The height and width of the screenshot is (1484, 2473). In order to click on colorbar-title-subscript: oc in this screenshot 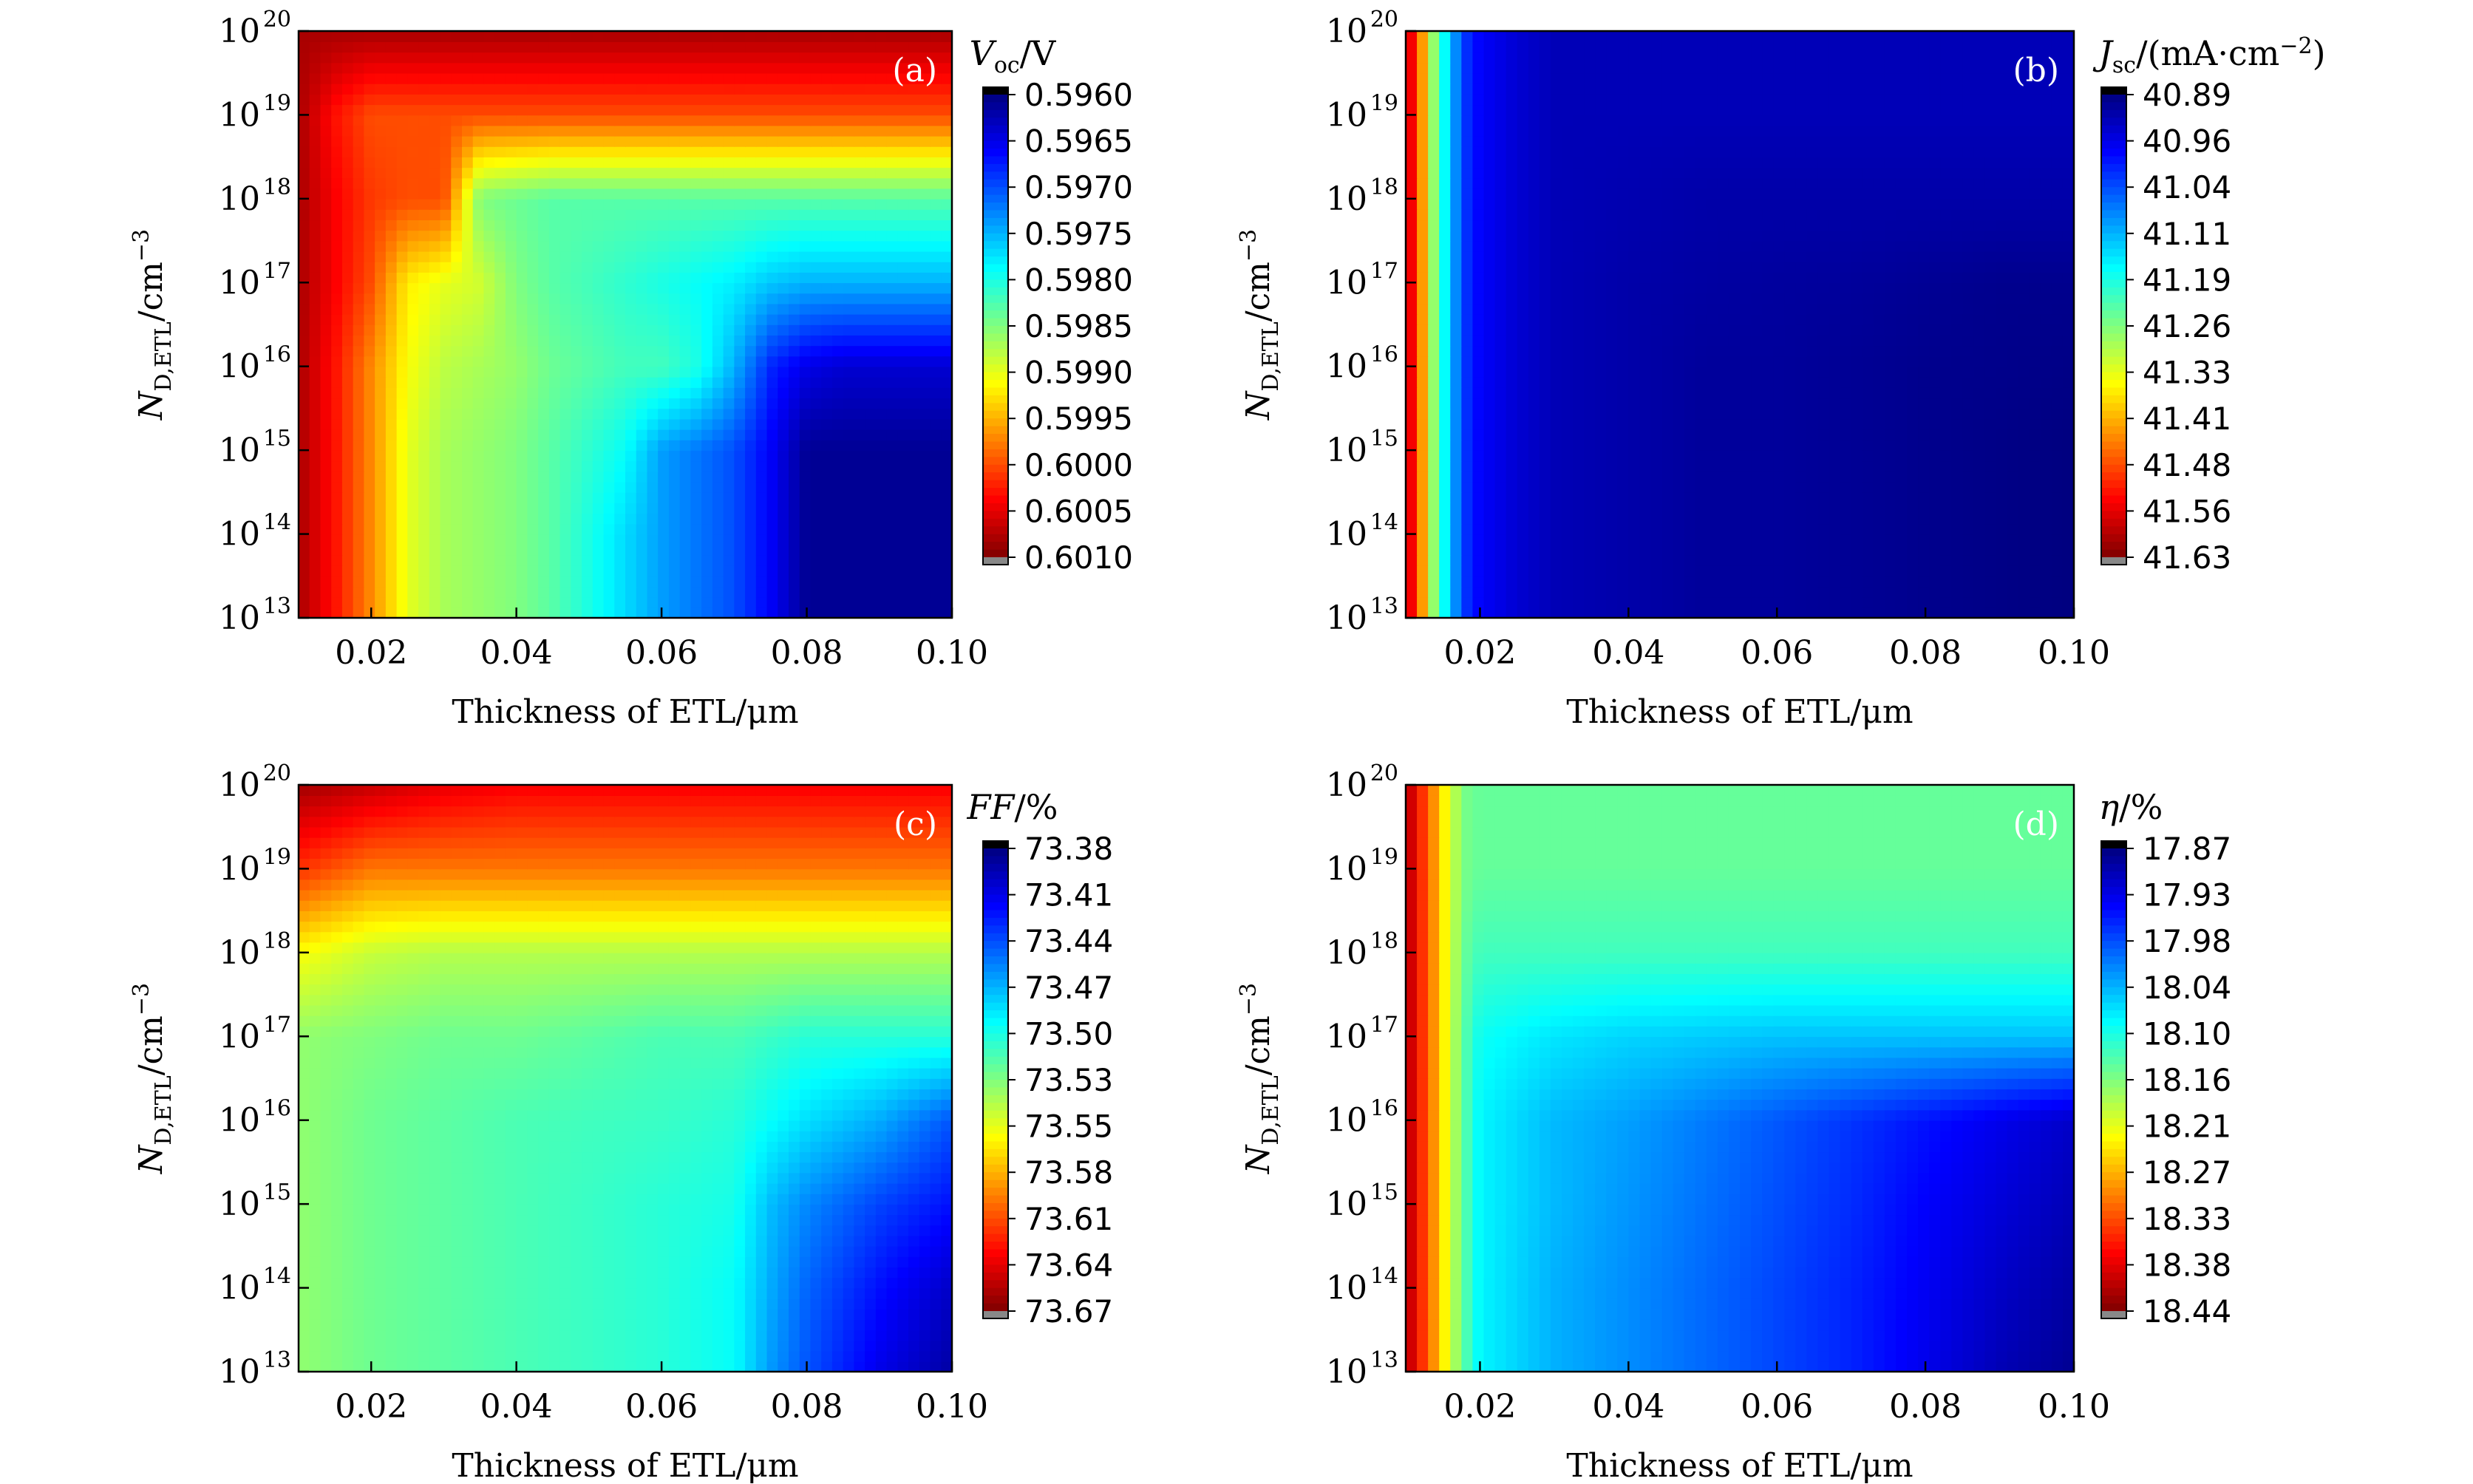, I will do `click(1007, 65)`.